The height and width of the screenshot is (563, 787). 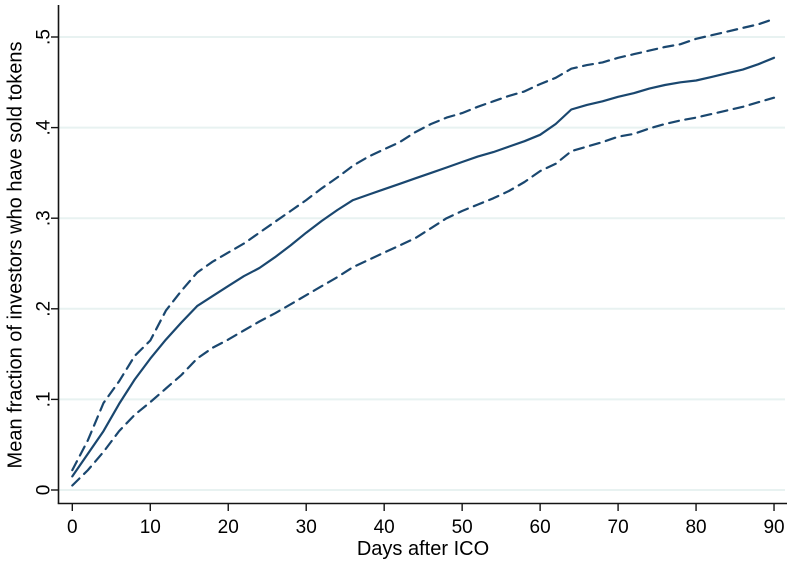 I want to click on x-tick-label: 80, so click(x=695, y=527).